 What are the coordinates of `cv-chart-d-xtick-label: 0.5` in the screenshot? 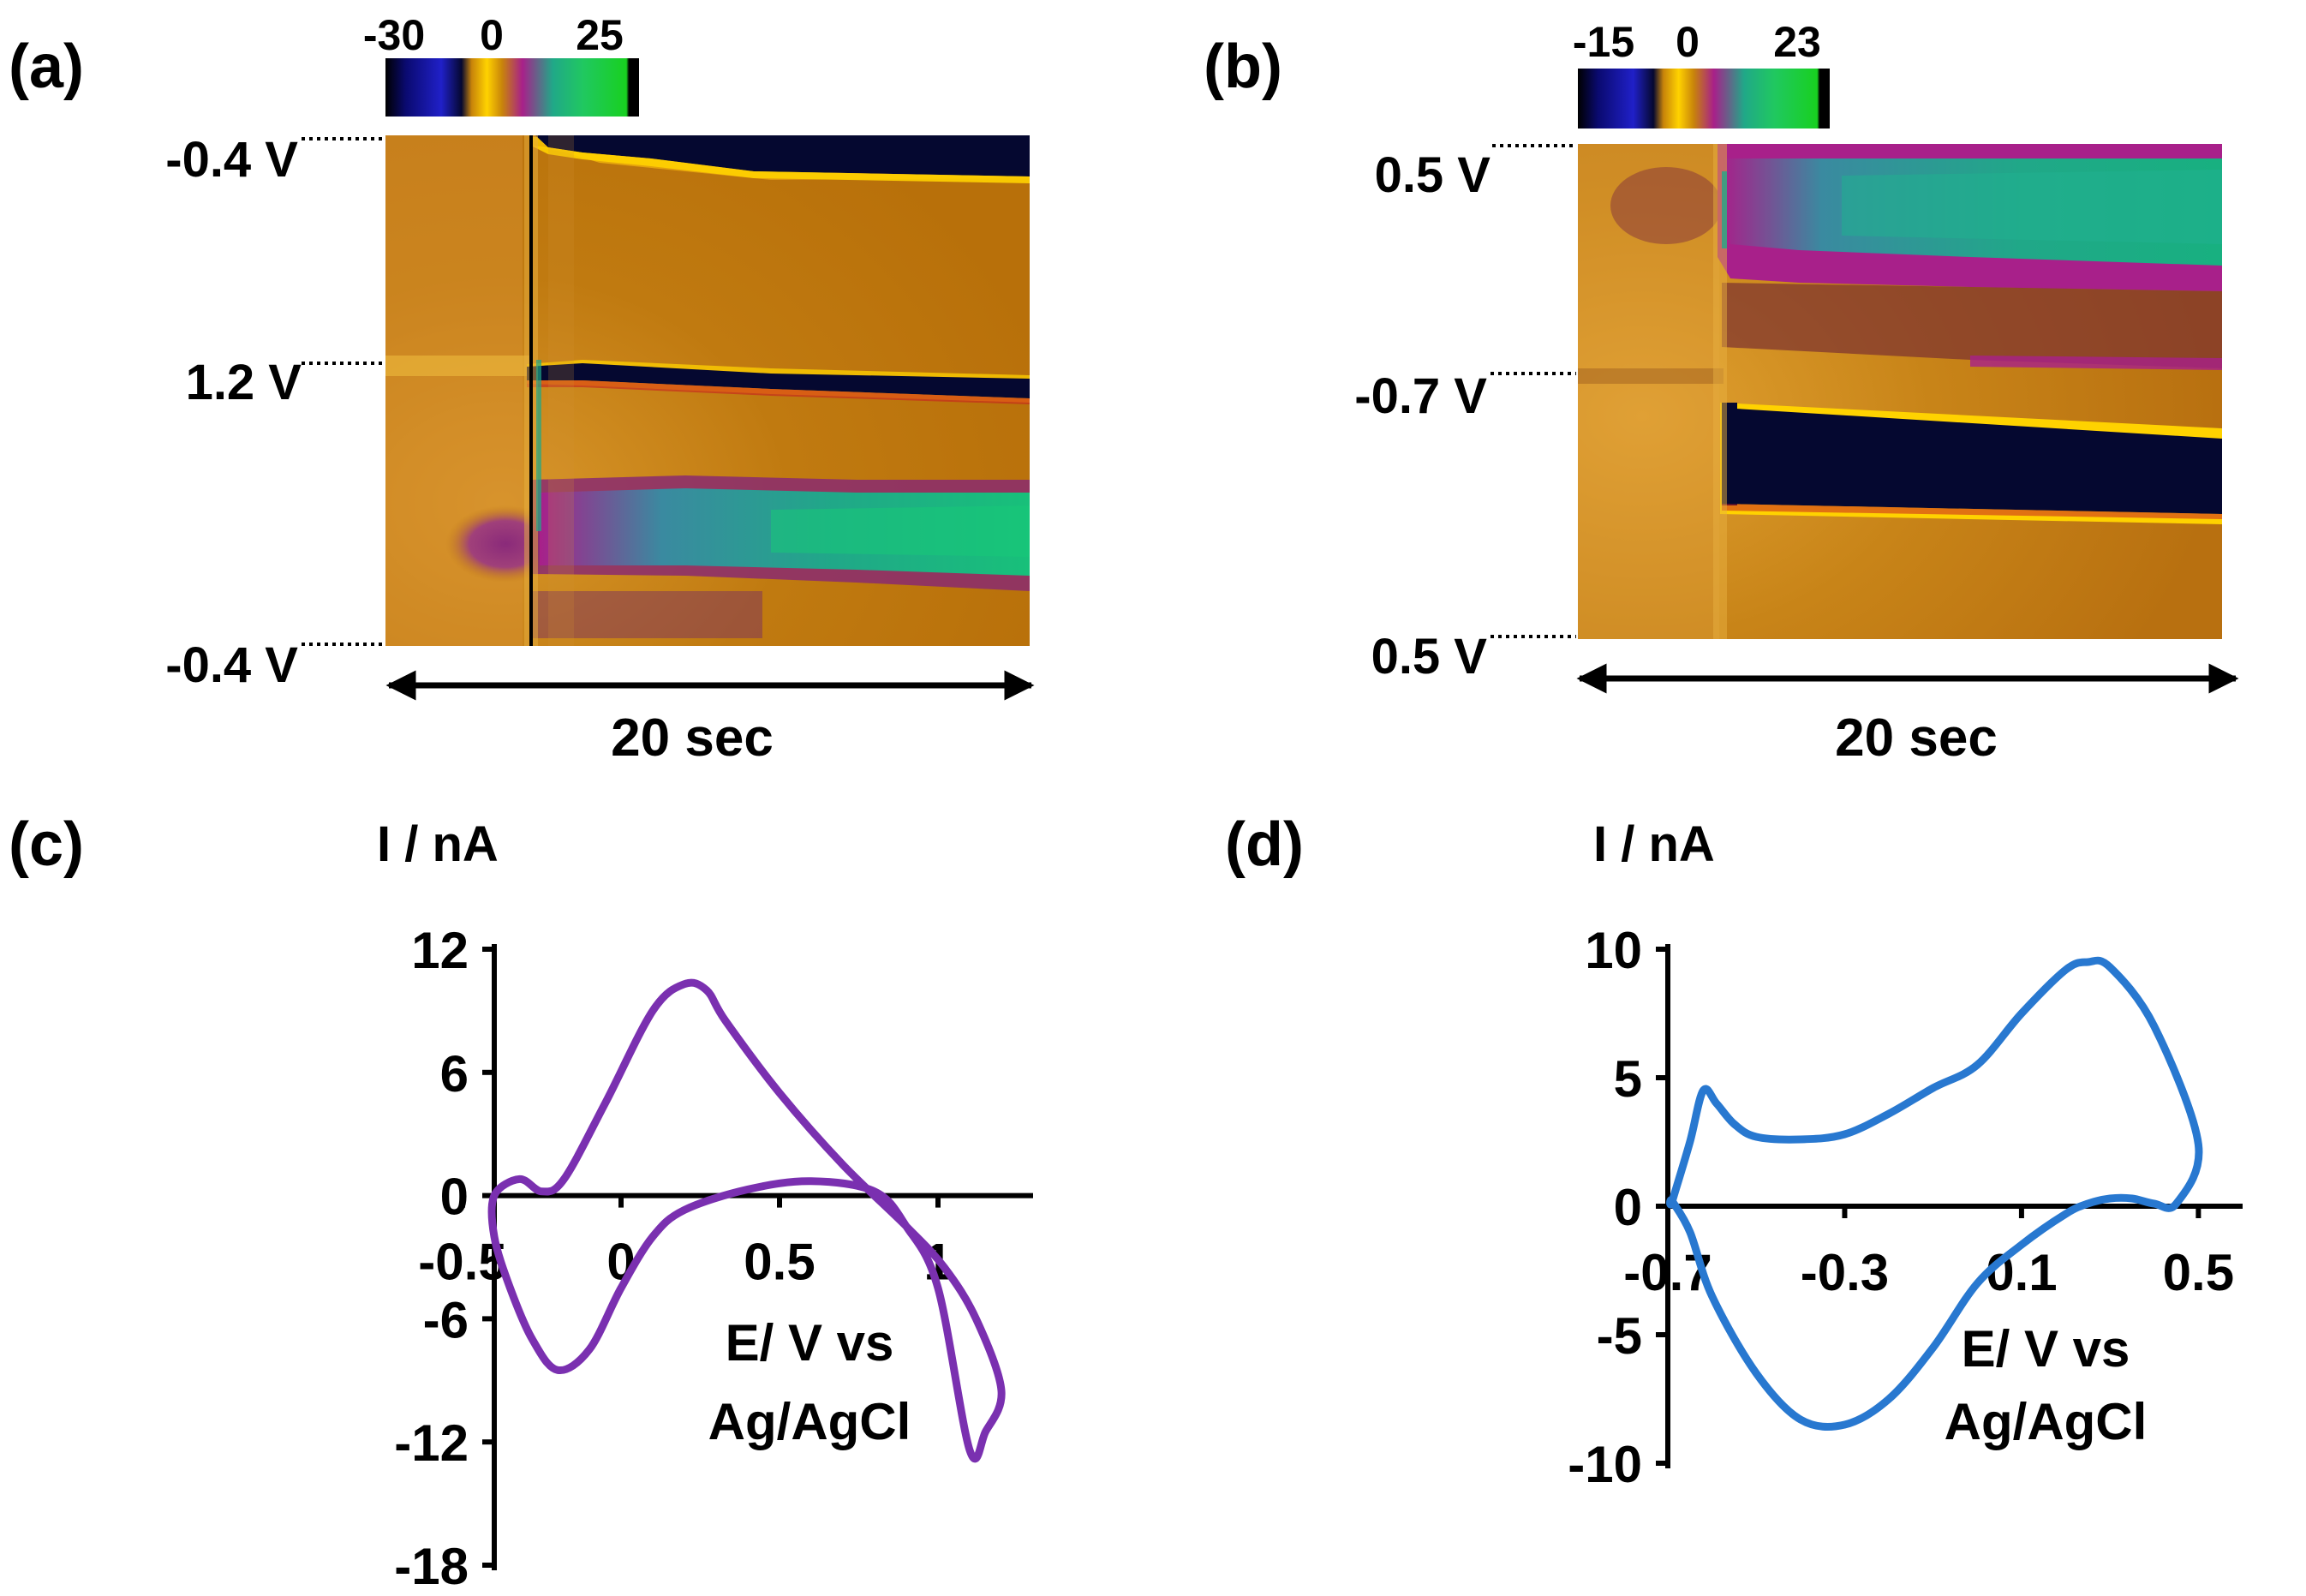 It's located at (2198, 1273).